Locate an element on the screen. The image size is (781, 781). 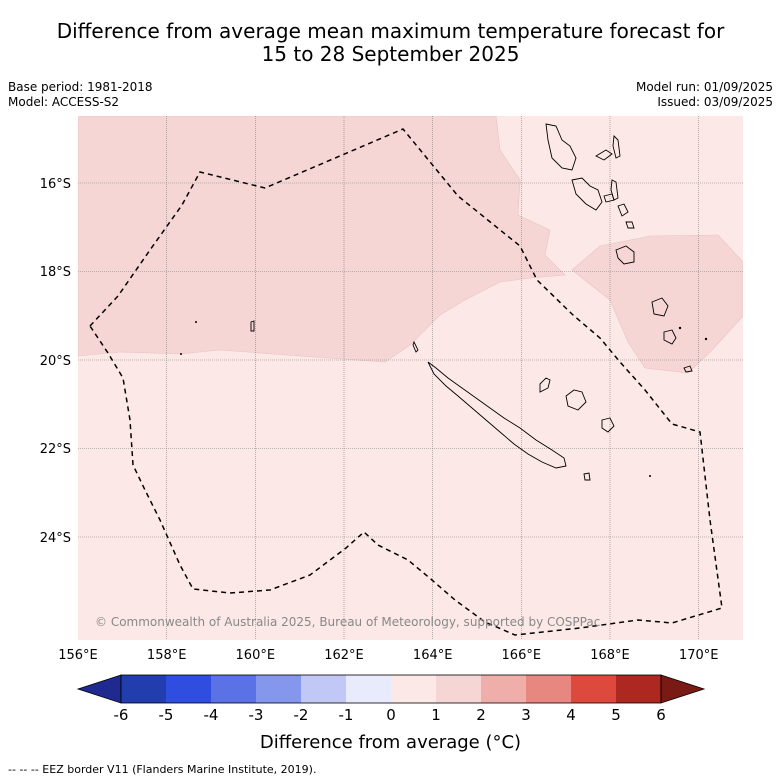
anomaly-1-2-region-east is located at coordinates (657, 304).